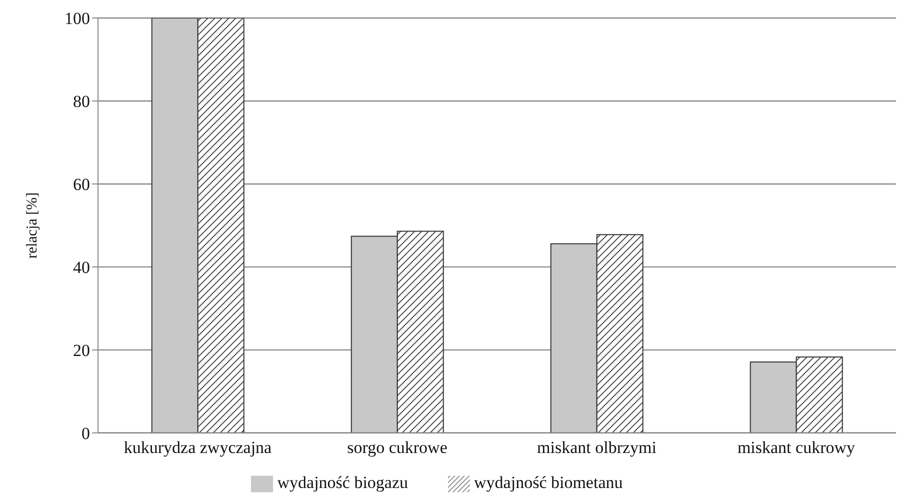  What do you see at coordinates (32, 225) in the screenshot?
I see `y-axis-title: relacja [%]` at bounding box center [32, 225].